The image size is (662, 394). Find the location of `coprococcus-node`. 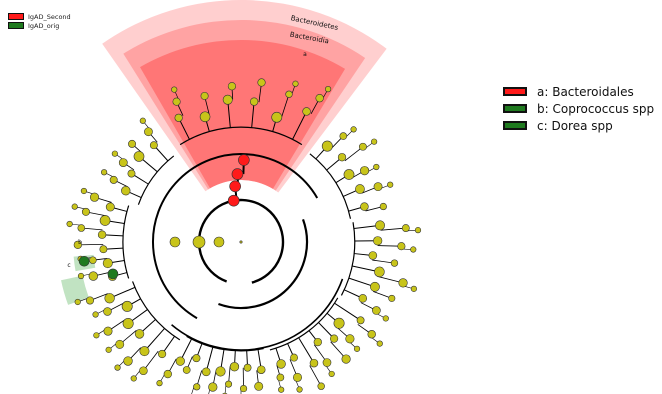

coprococcus-node is located at coordinates (84, 261).